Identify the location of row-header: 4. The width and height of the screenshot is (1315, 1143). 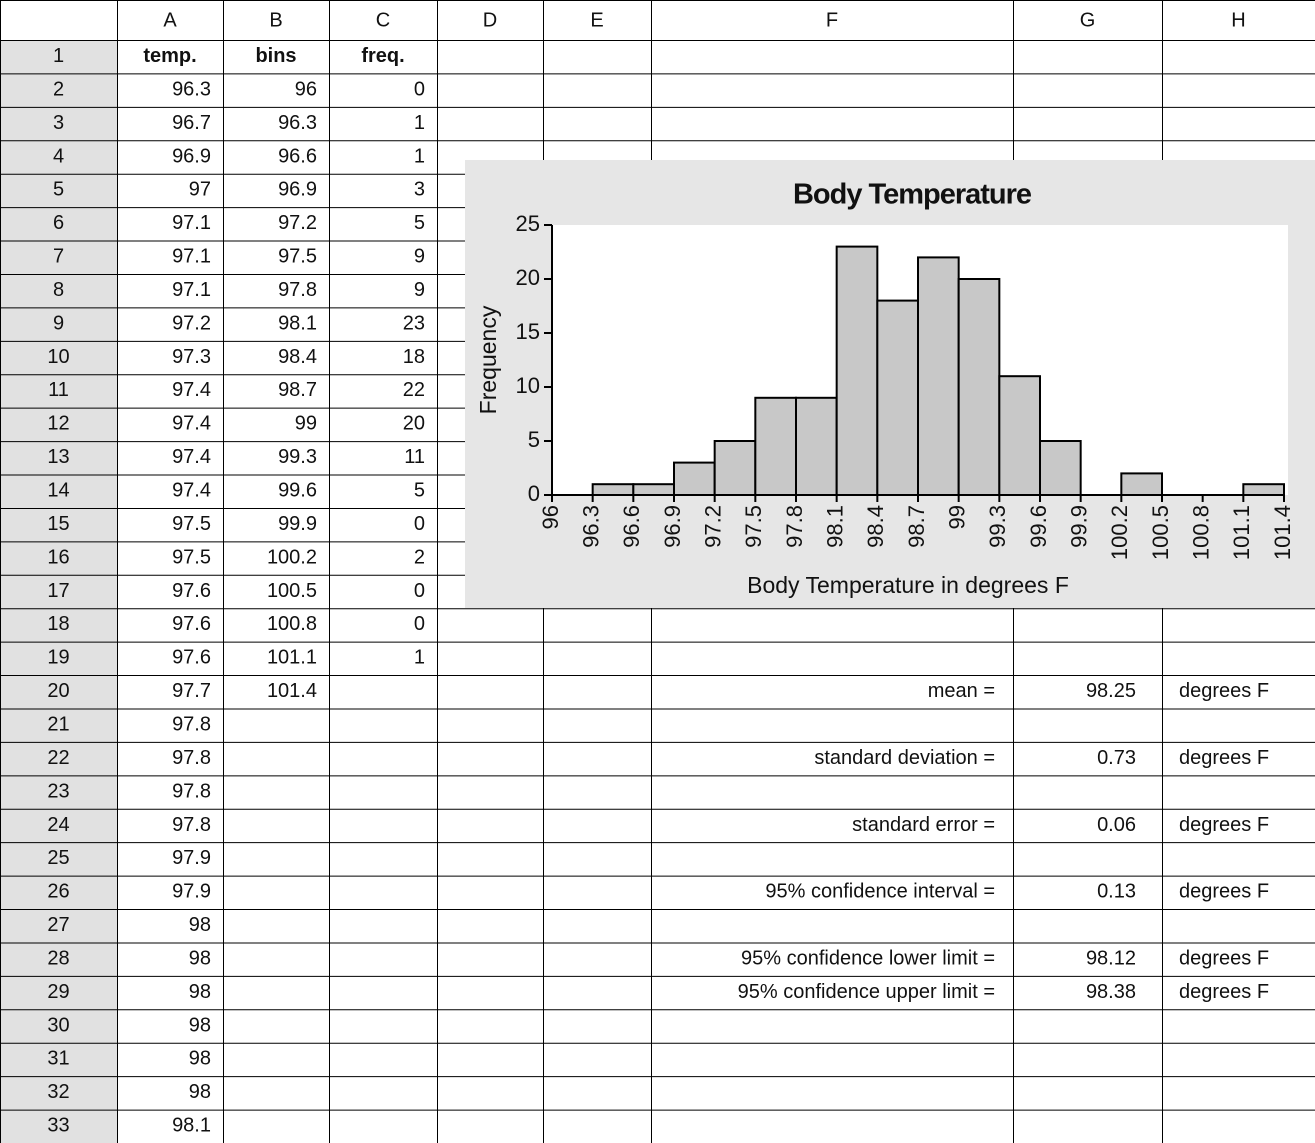
(58, 156).